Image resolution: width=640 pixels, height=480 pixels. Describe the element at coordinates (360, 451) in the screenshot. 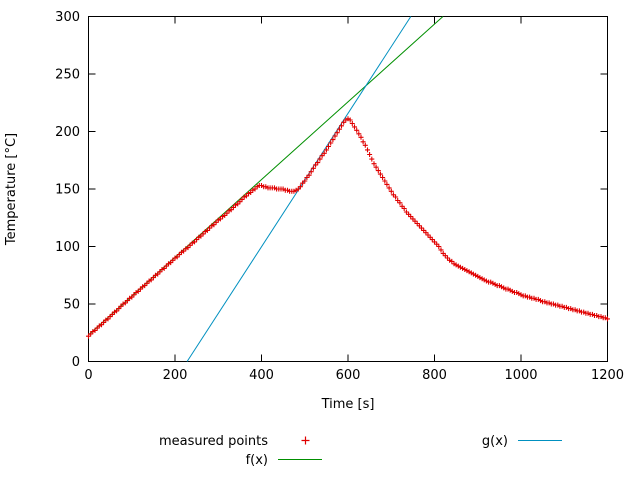

I see `legend: measured points g(x) f(x)` at that location.